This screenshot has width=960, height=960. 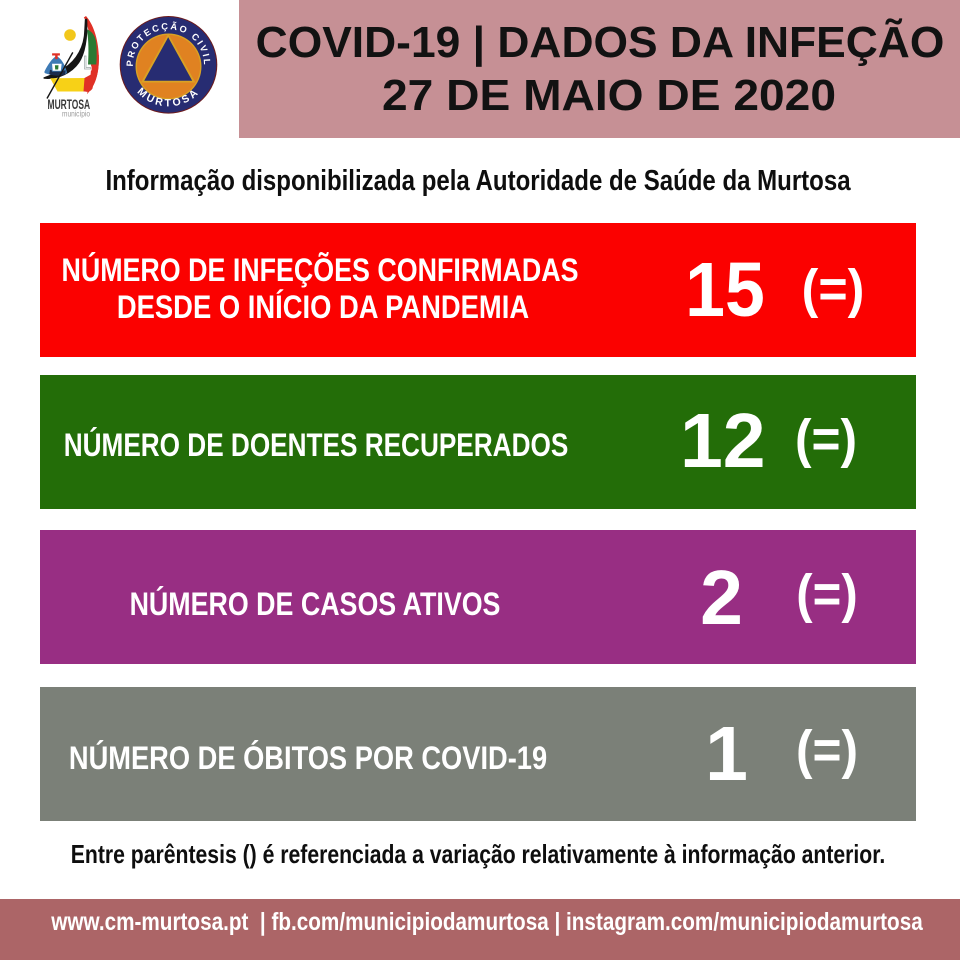 I want to click on svg-text: MURTOSA, so click(x=69, y=105).